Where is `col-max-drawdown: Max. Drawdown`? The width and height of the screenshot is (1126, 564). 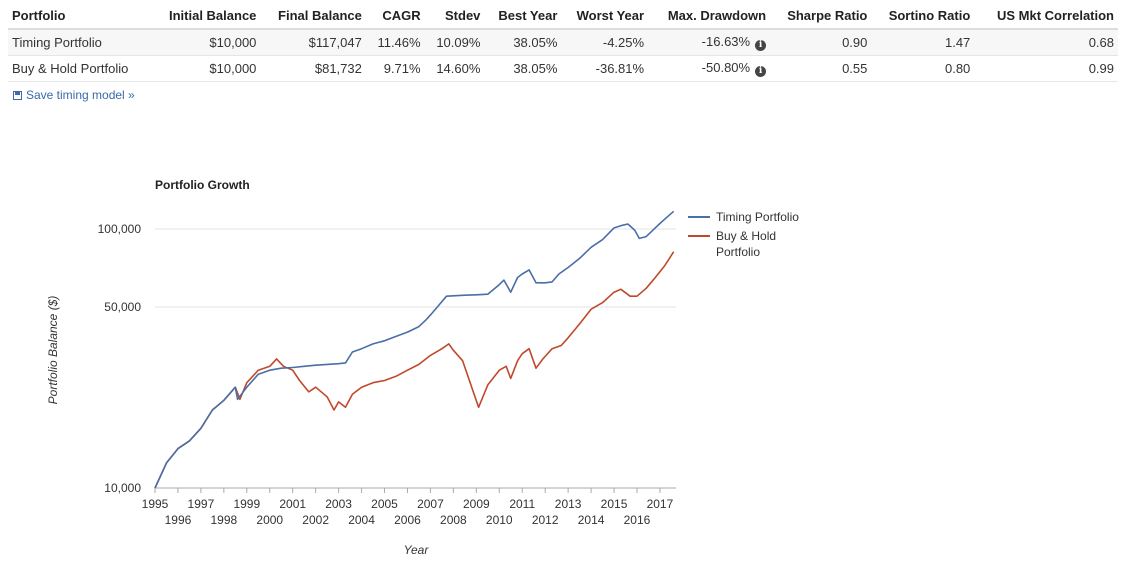 col-max-drawdown: Max. Drawdown is located at coordinates (709, 17).